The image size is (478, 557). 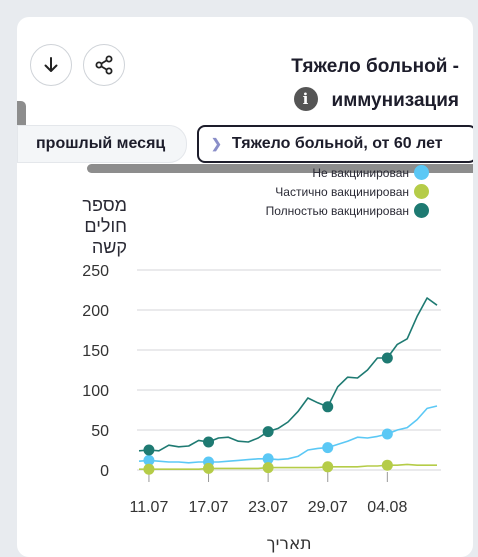 What do you see at coordinates (104, 205) in the screenshot?
I see `y-axis-label-line-1: מספר` at bounding box center [104, 205].